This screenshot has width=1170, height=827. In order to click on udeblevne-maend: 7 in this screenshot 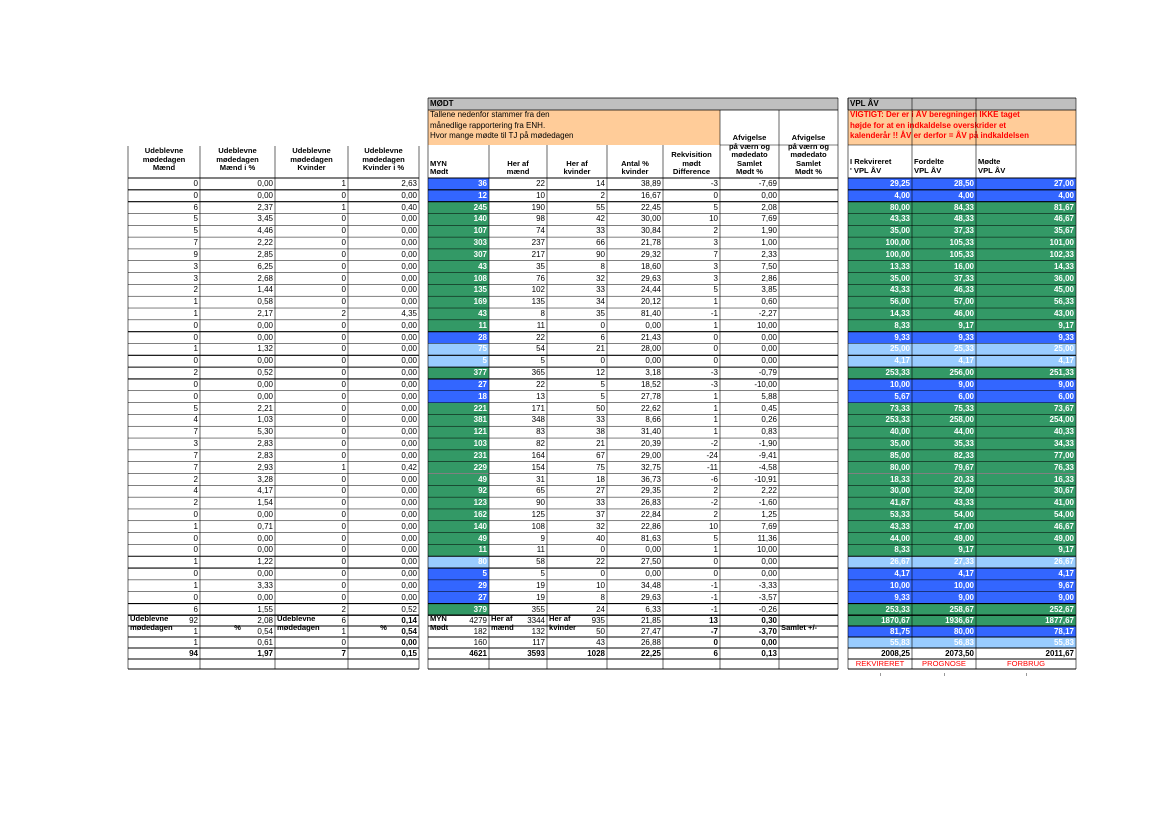, I will do `click(195, 455)`.